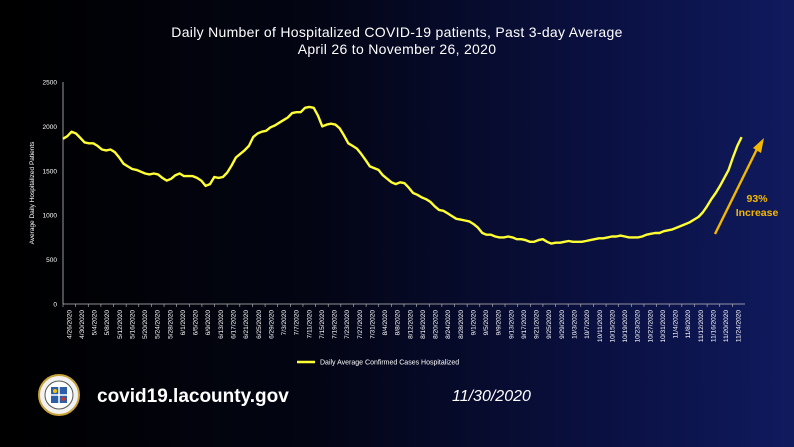 The image size is (794, 447). Describe the element at coordinates (309, 324) in the screenshot. I see `x-tick-label: 7/11/2020` at that location.